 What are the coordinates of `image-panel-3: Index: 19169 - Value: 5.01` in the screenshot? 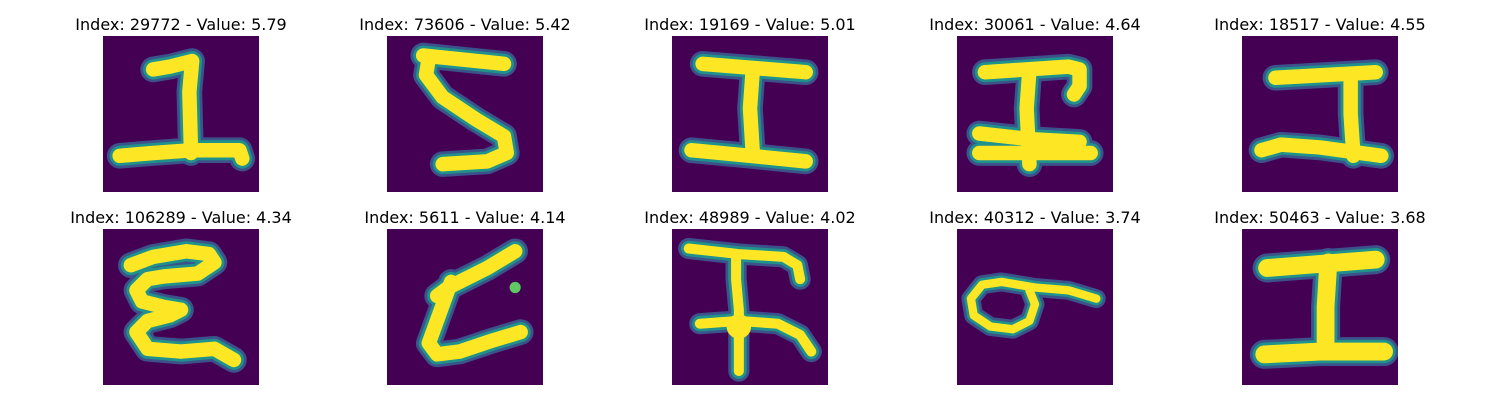 It's located at (750, 103).